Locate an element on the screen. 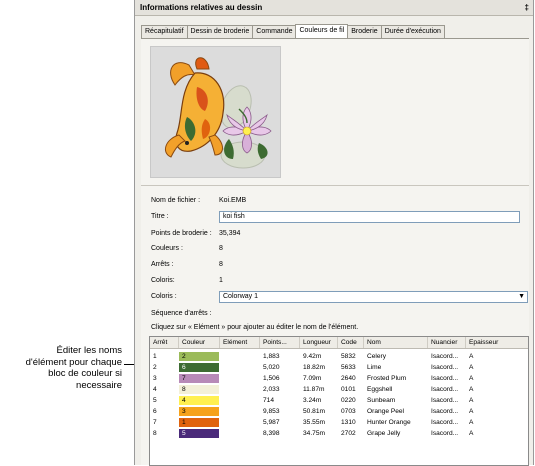 The image size is (535, 466). cell-stitches: 9,853 is located at coordinates (271, 411).